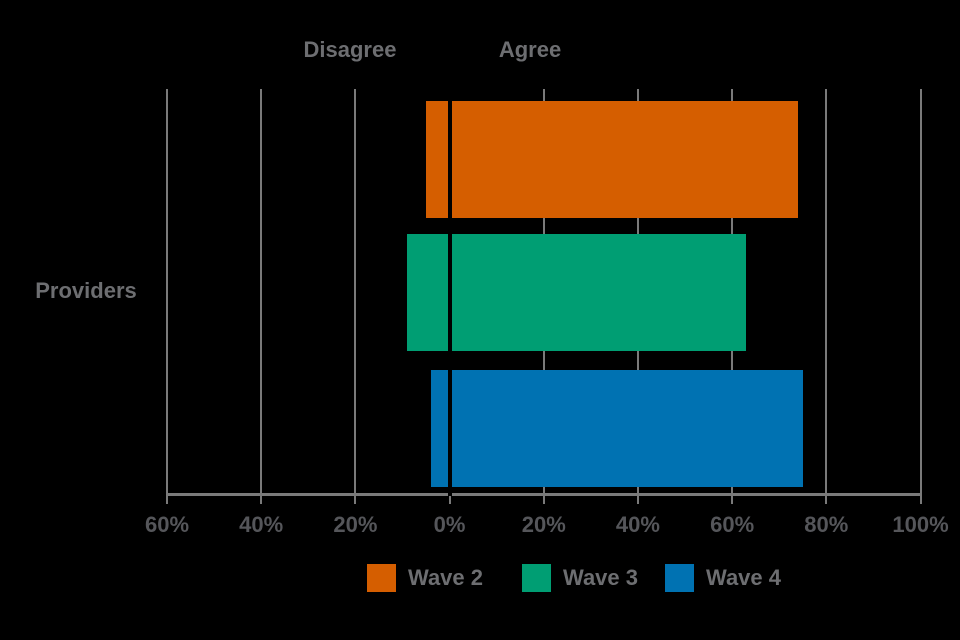  Describe the element at coordinates (536, 578) in the screenshot. I see `wave-3-swatch-icon` at that location.